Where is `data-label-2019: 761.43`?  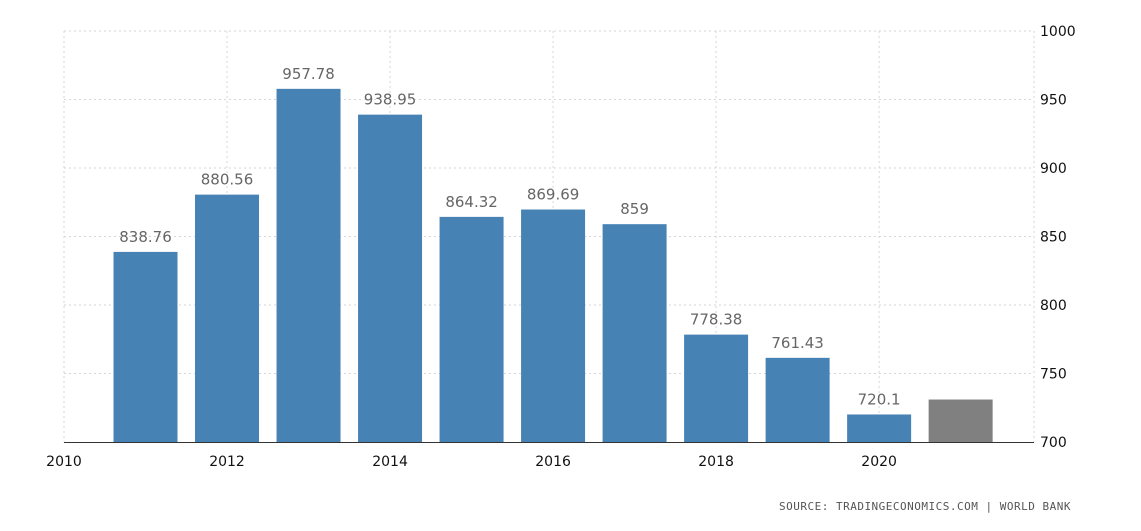 data-label-2019: 761.43 is located at coordinates (797, 343).